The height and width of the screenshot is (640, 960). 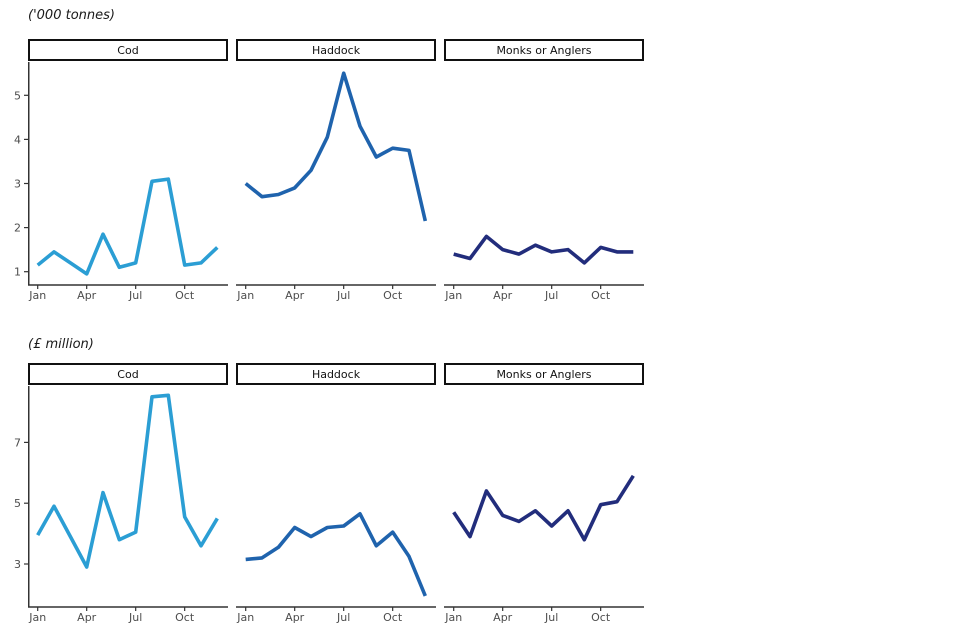 I want to click on y-tick-label-row0: 2, so click(x=17, y=228).